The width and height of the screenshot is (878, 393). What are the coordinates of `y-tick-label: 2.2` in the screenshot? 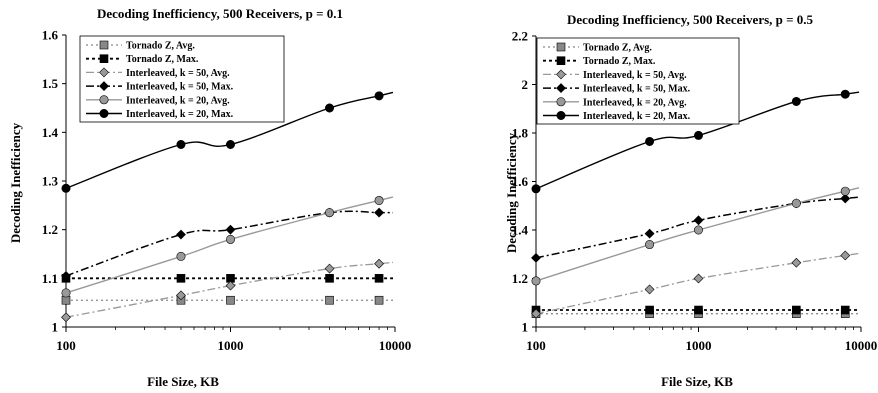 It's located at (520, 36).